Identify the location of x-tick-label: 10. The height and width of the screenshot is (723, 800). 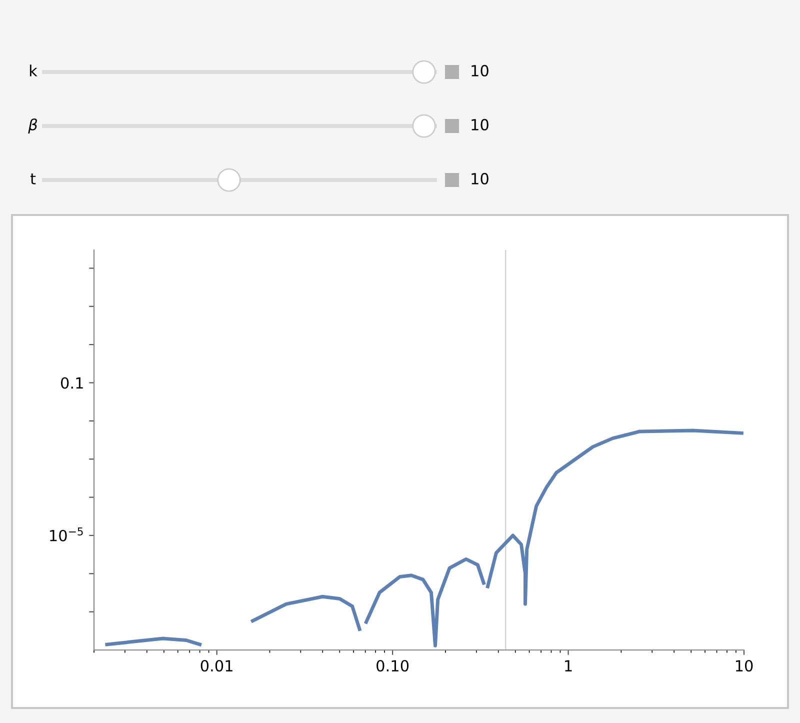
(744, 666).